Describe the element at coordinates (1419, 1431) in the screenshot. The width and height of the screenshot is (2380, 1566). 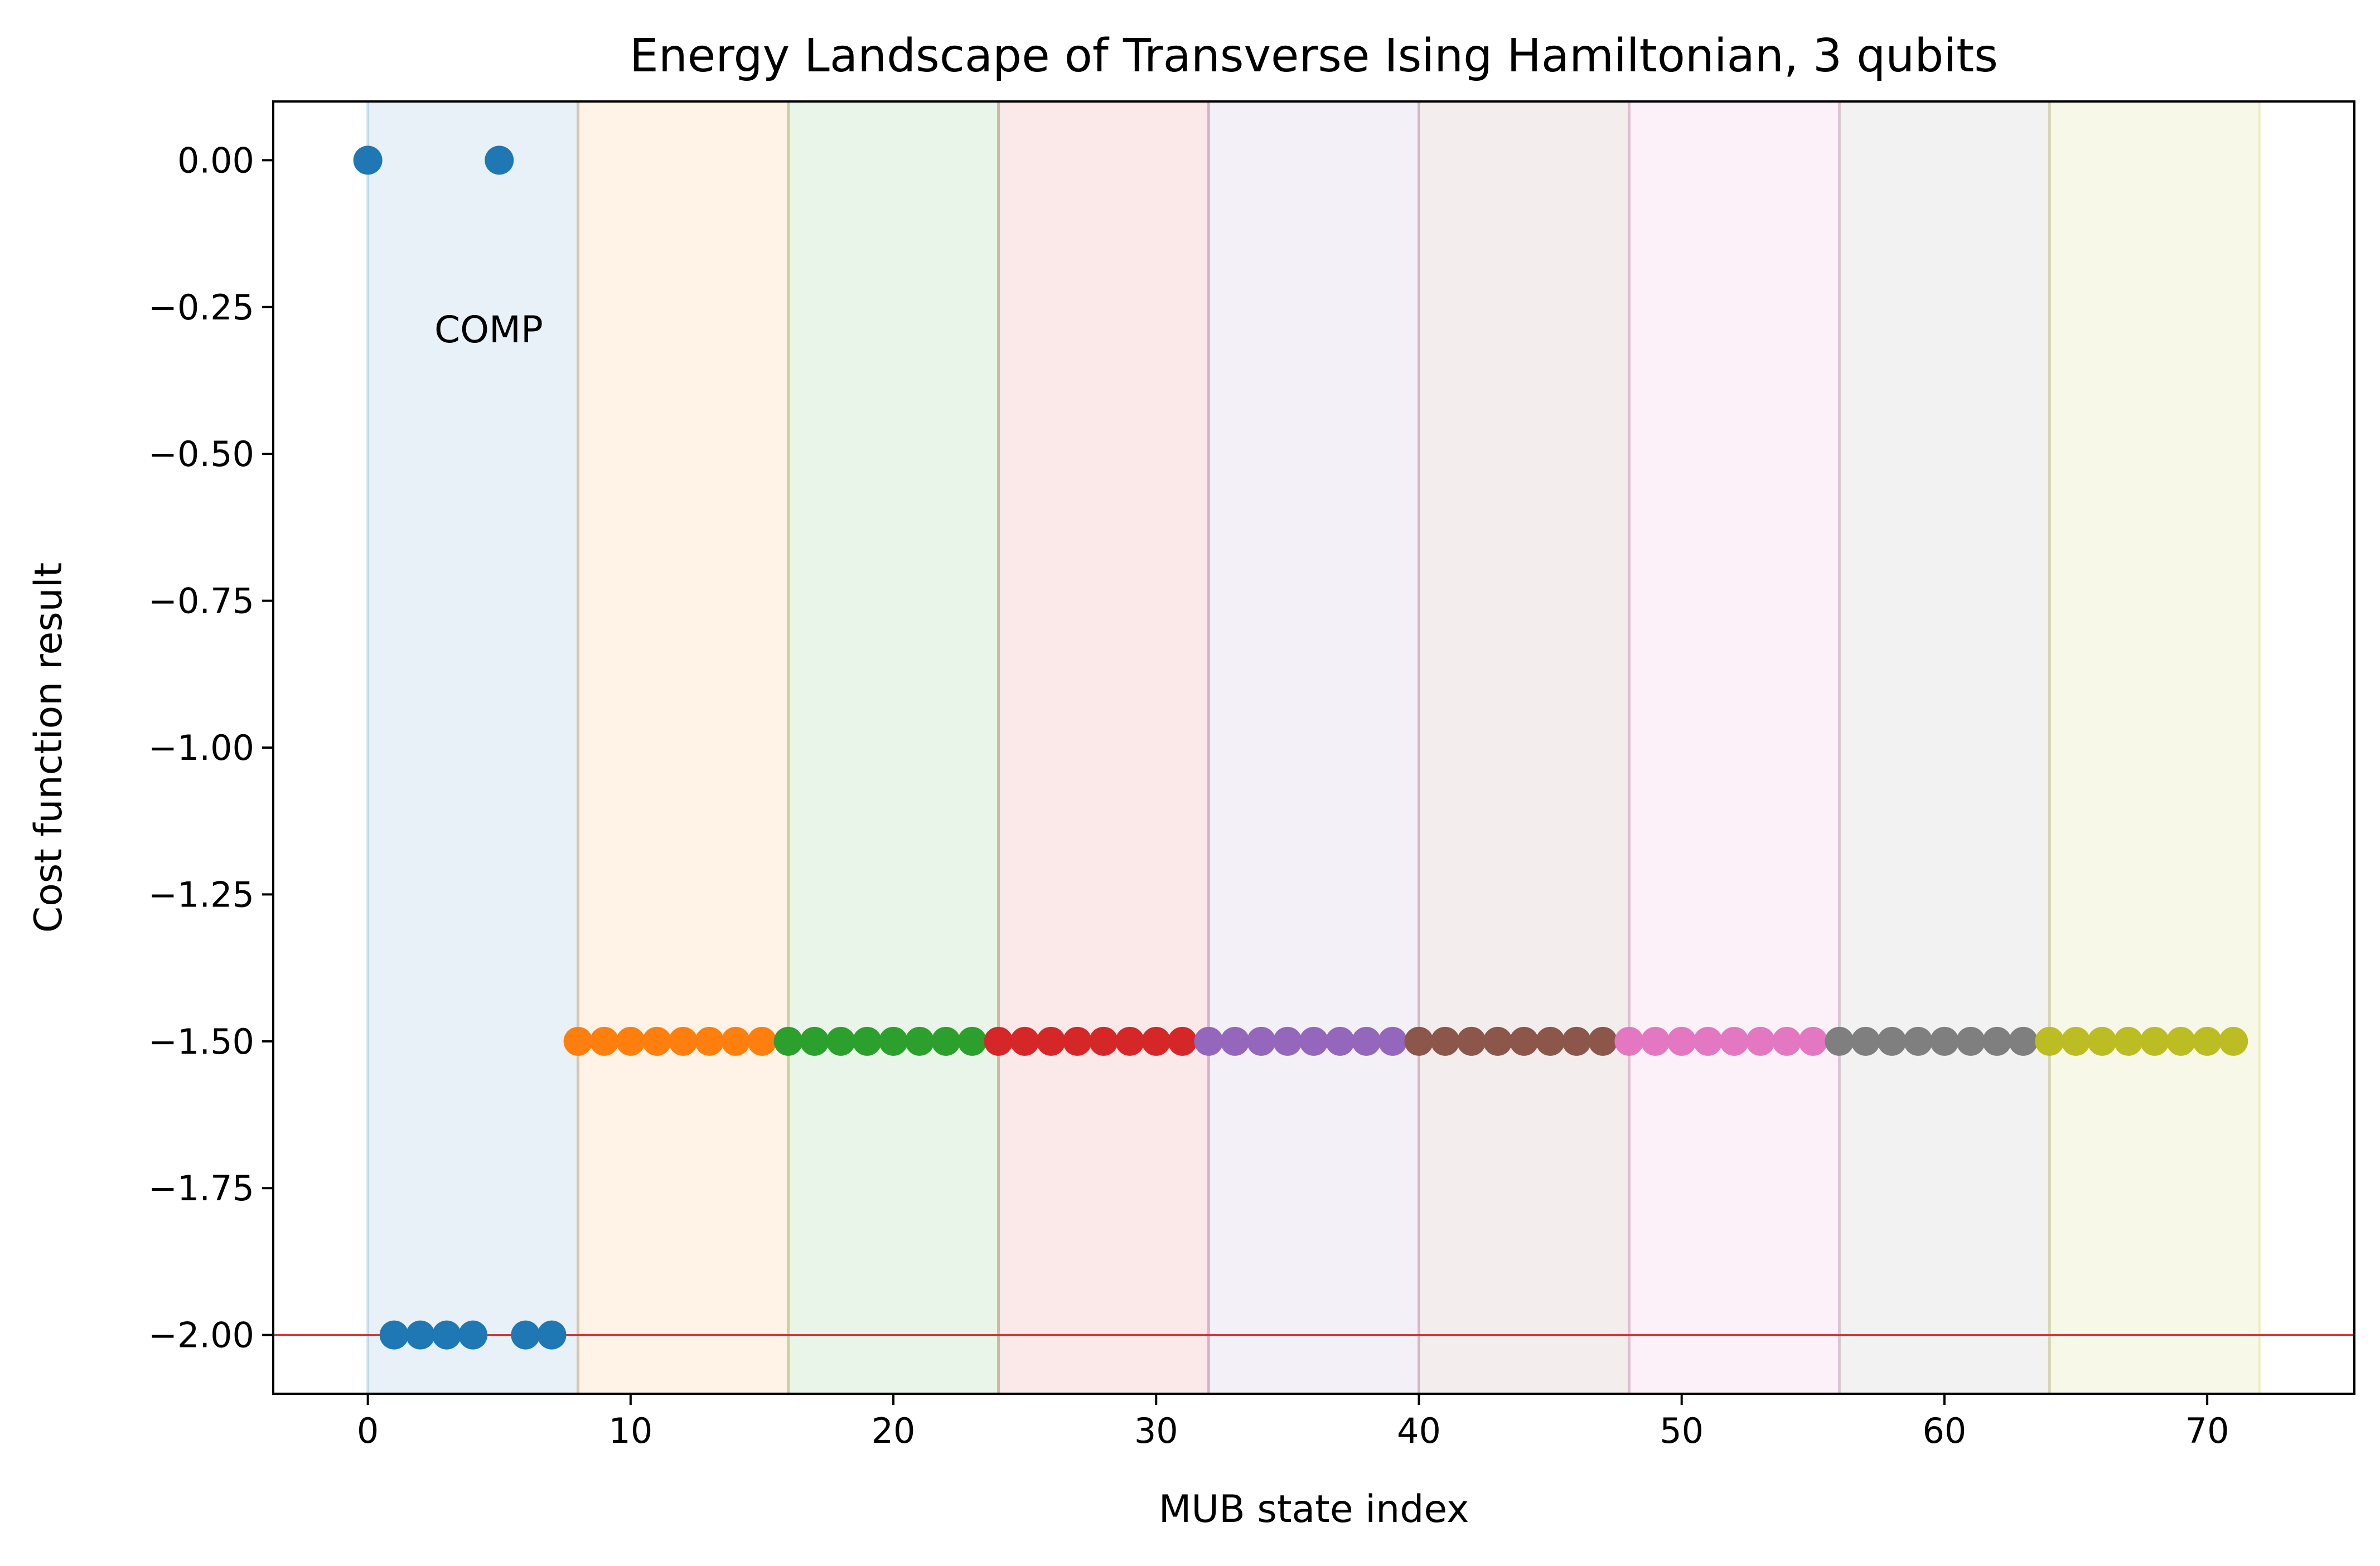
I see `x-tick-label-4: 40` at that location.